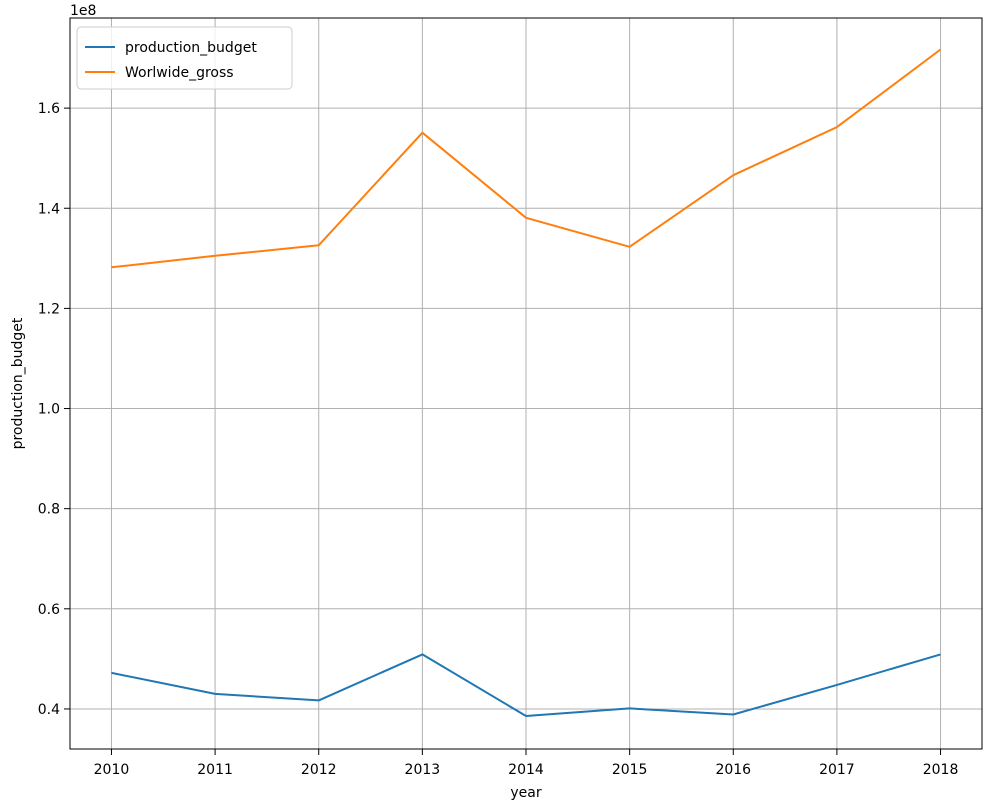  Describe the element at coordinates (18, 383) in the screenshot. I see `y-axis-label: production_budget` at that location.